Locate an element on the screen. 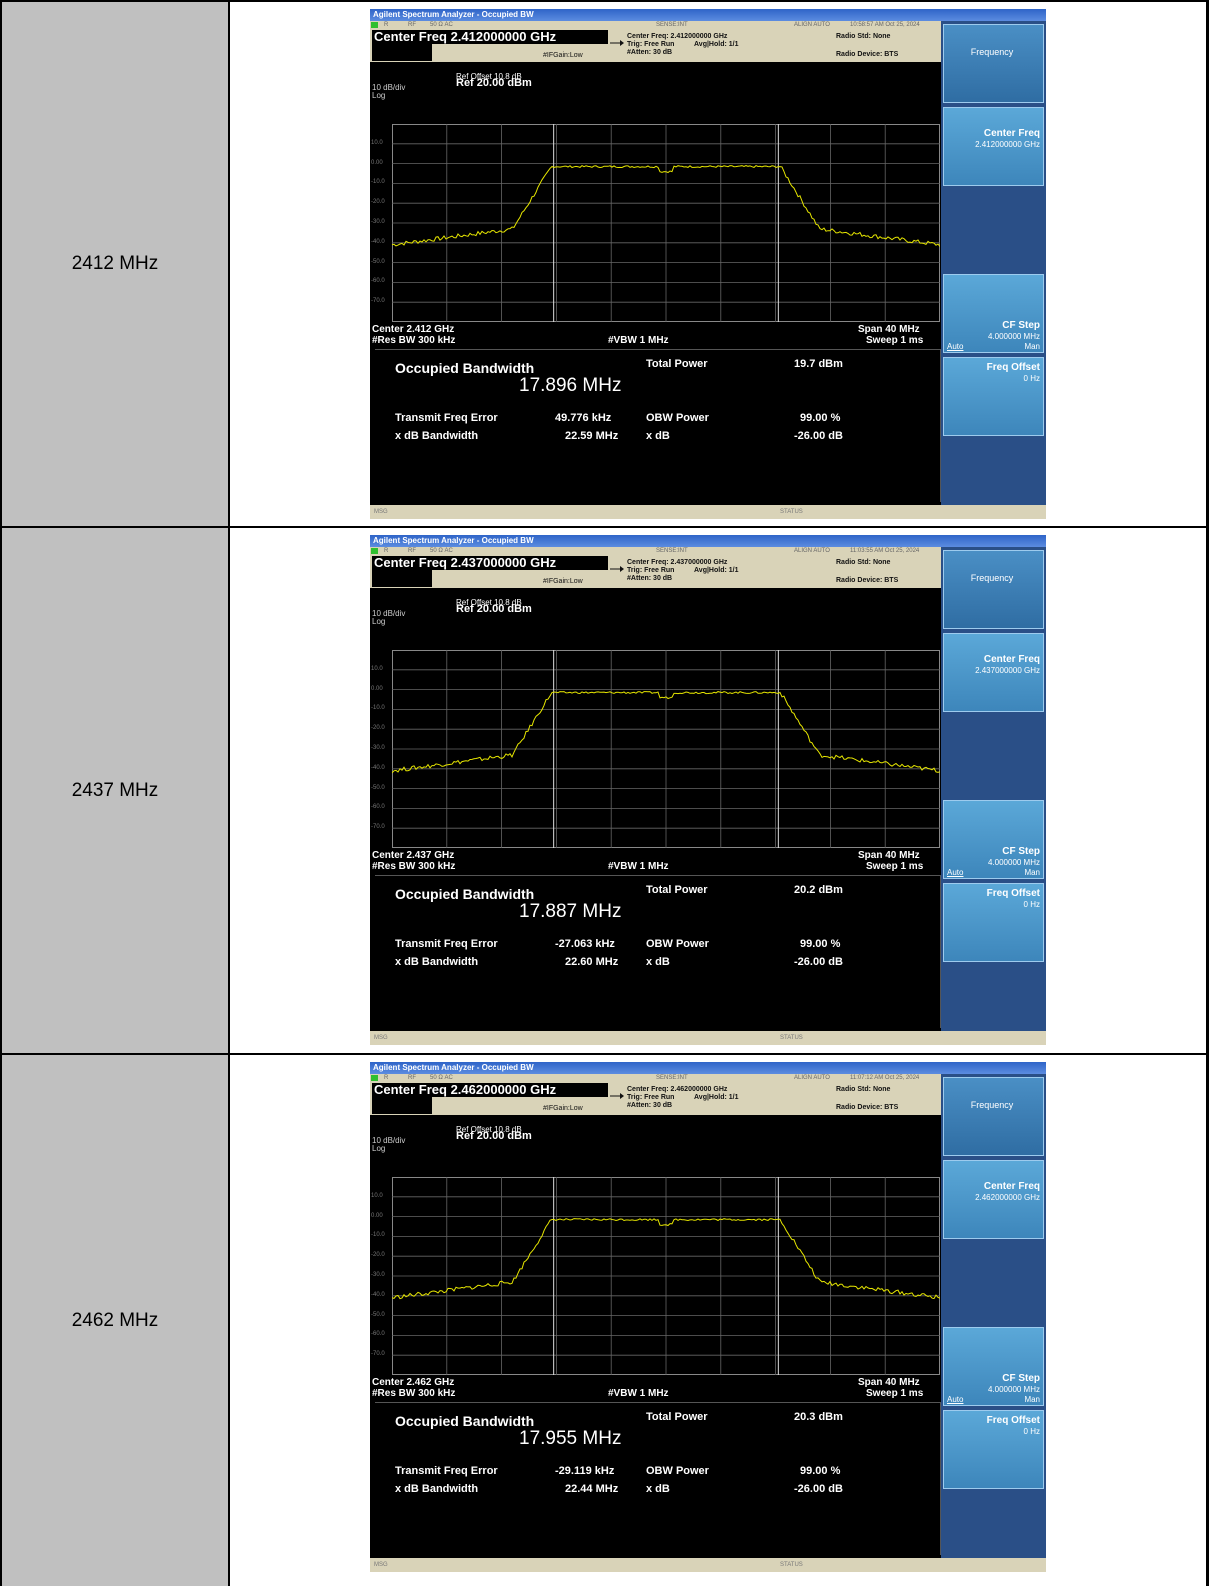 The image size is (1209, 1588). center-freq-softkey: Center Freq 2.412000000 GHz is located at coordinates (993, 146).